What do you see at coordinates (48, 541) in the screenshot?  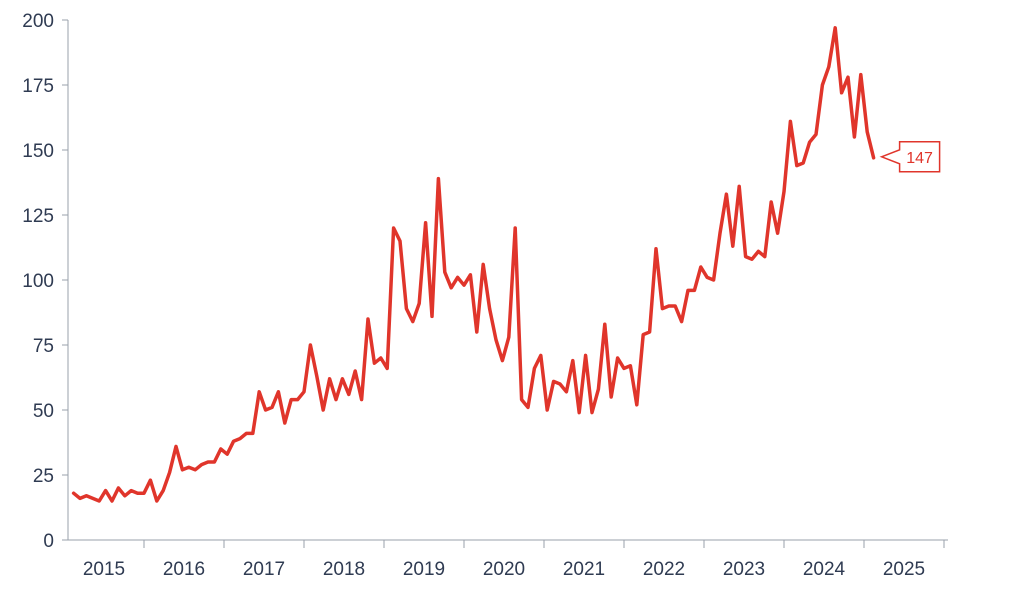 I see `y-tick-label: 0` at bounding box center [48, 541].